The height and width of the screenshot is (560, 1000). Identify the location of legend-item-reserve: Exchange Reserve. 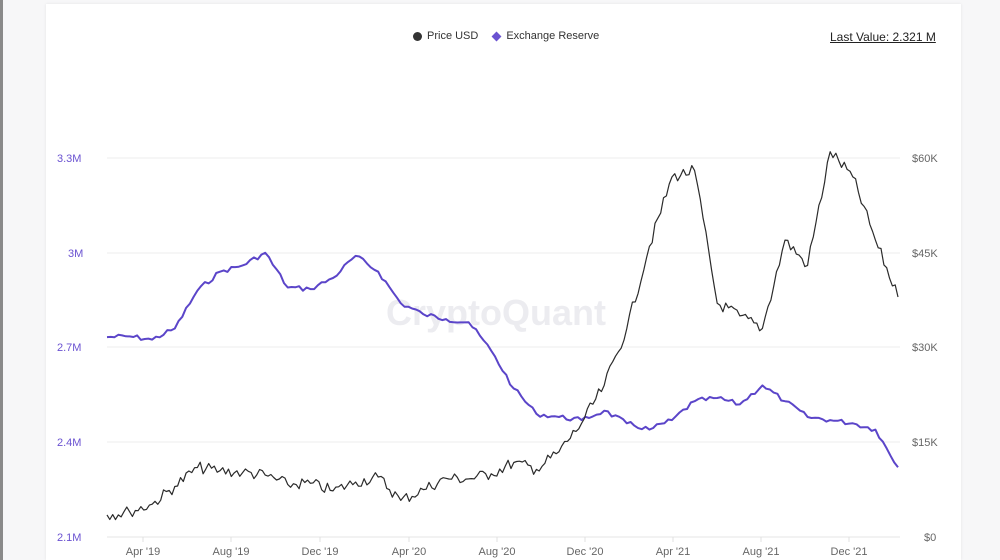
(545, 36).